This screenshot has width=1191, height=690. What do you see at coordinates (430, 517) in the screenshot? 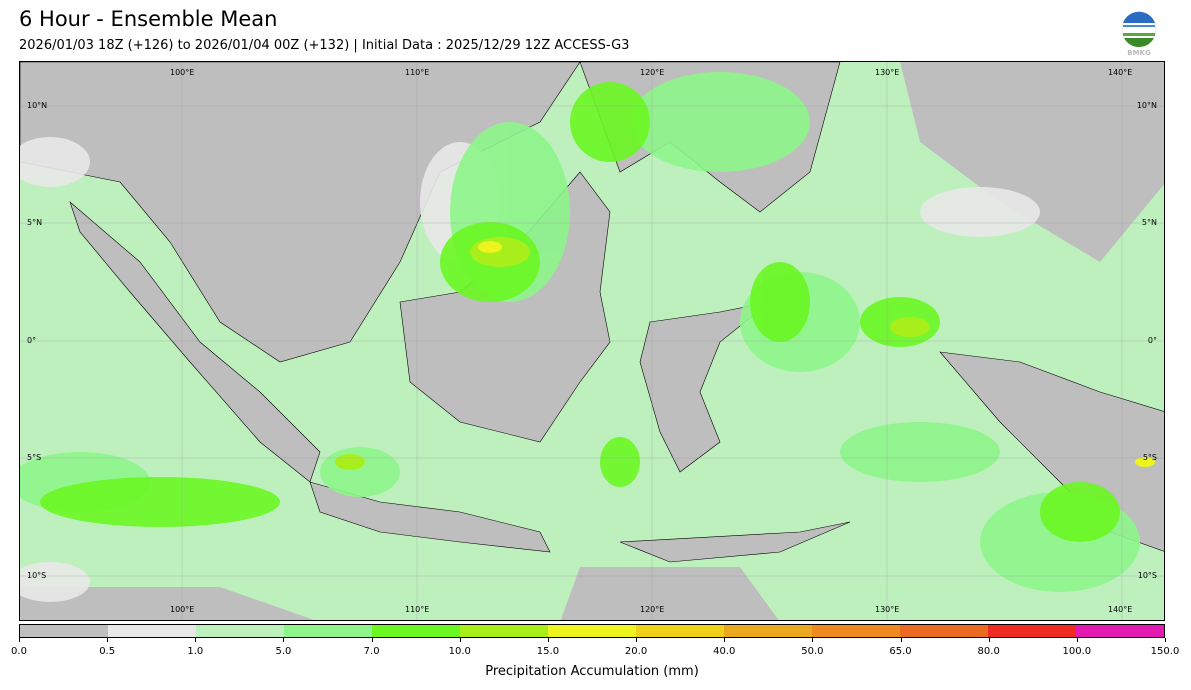
I see `java` at bounding box center [430, 517].